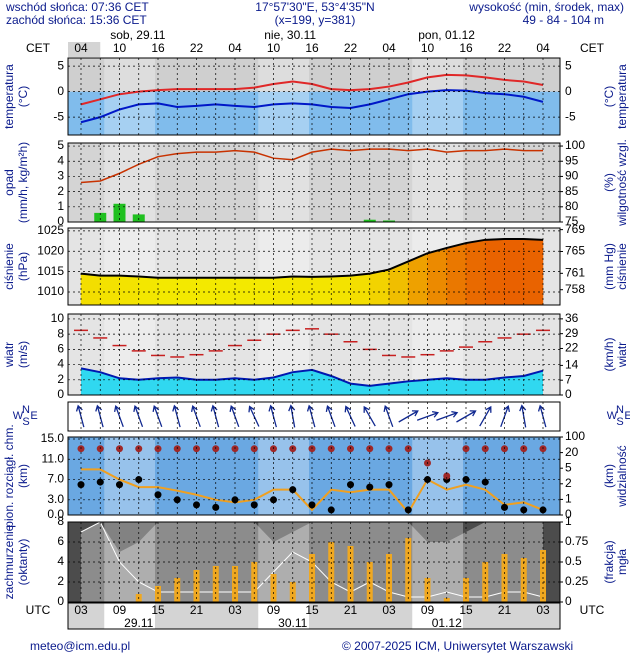  What do you see at coordinates (53, 458) in the screenshot?
I see `y-tick-label: 11.0` at bounding box center [53, 458].